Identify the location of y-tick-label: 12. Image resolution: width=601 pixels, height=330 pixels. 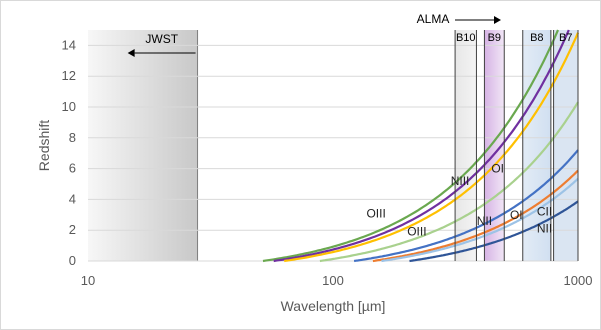
(69, 75).